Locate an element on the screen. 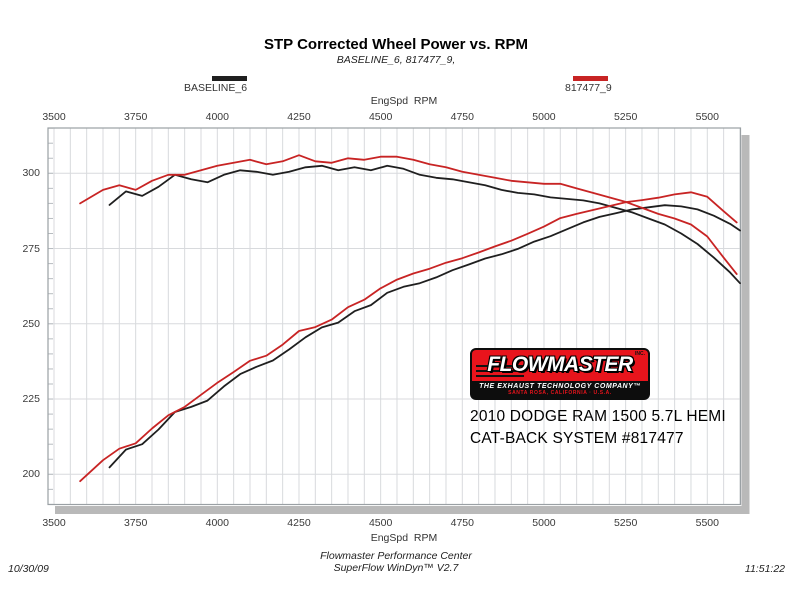  tick-label: 300 is located at coordinates (31, 173).